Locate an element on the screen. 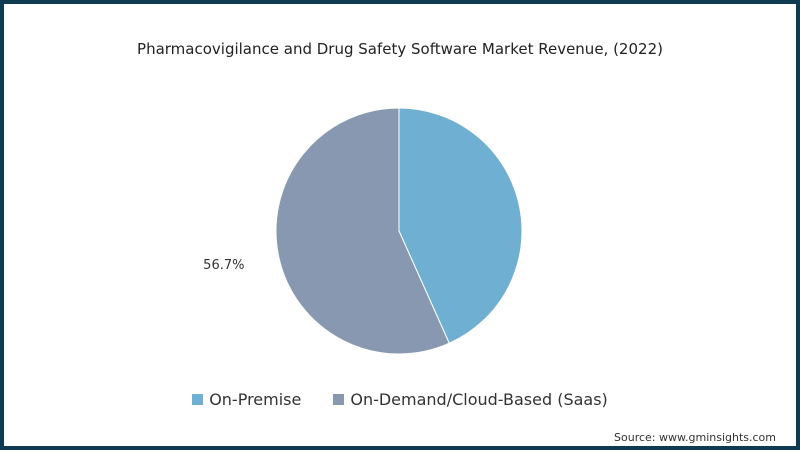 This screenshot has width=800, height=450. pie-slice-on-premise is located at coordinates (460, 225).